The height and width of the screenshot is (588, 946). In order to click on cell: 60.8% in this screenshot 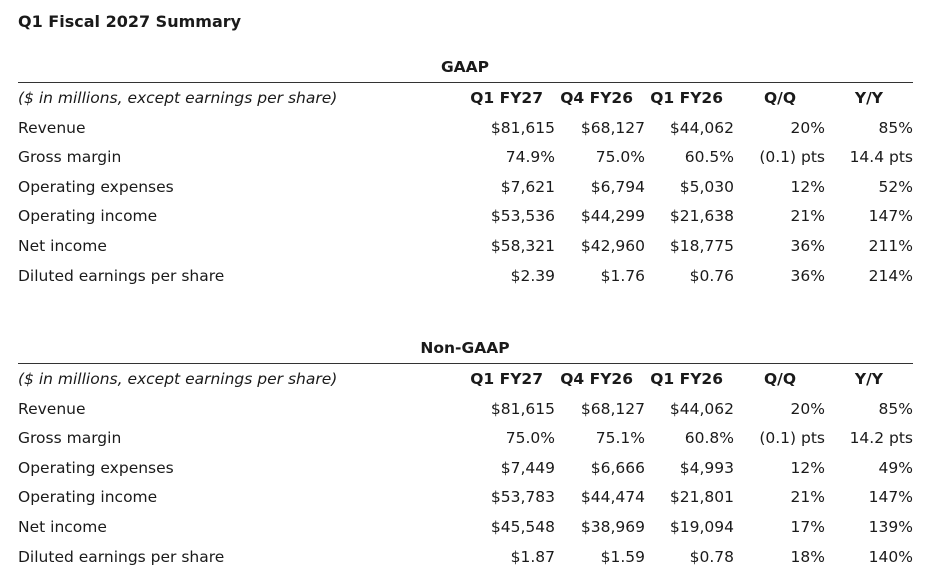, I will do `click(709, 438)`.